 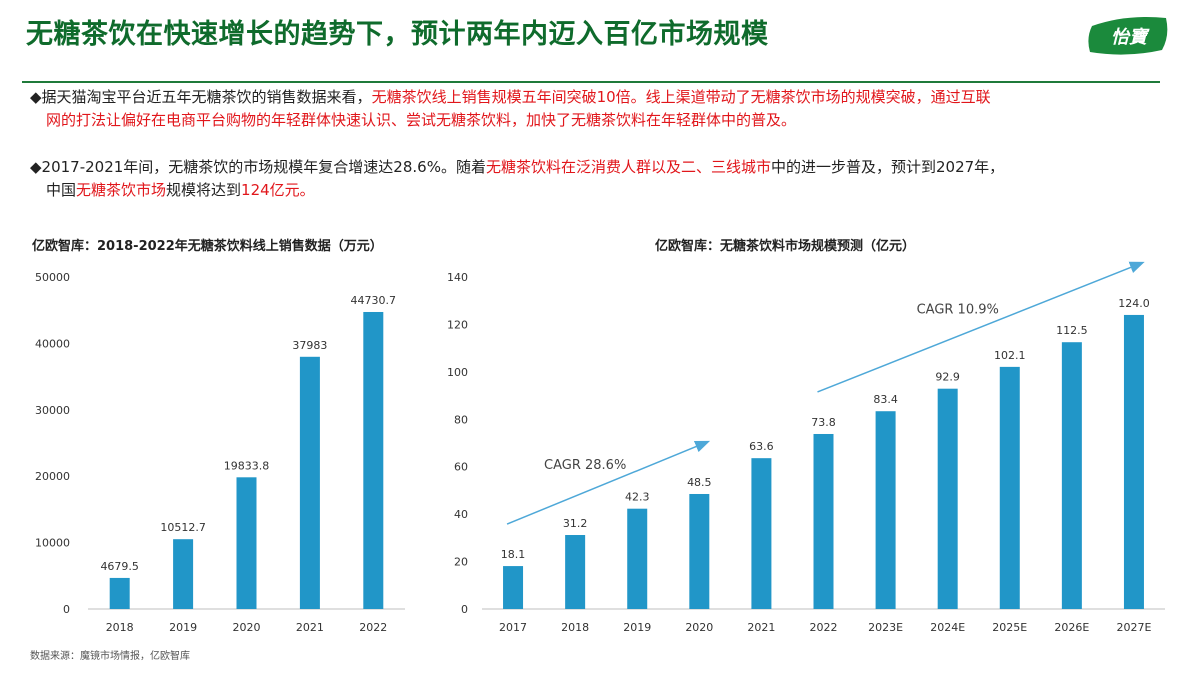 I want to click on market-bar-2024E, so click(x=947, y=498).